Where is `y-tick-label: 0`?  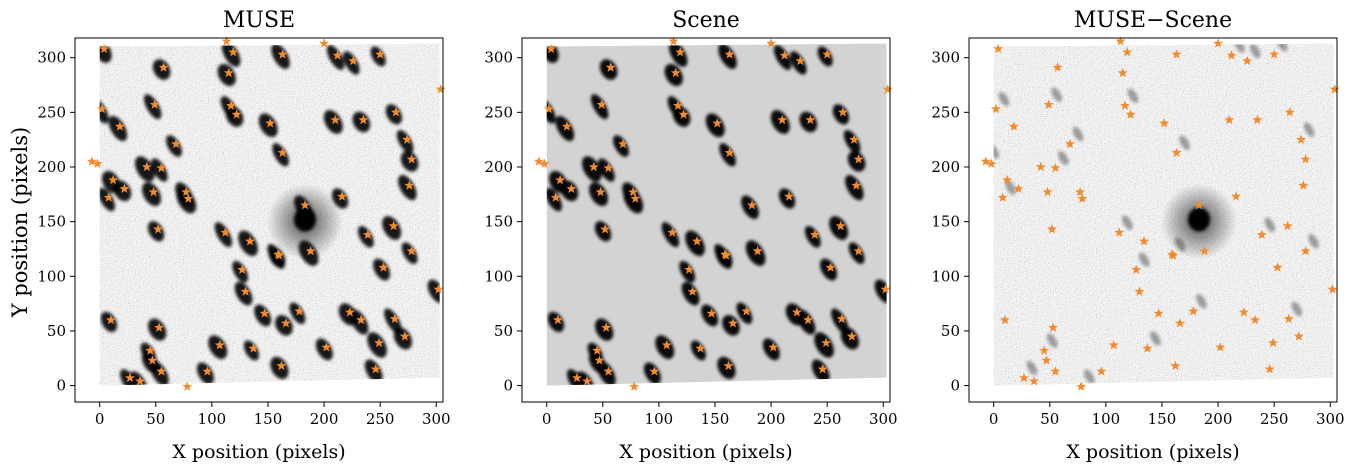
y-tick-label: 0 is located at coordinates (508, 386).